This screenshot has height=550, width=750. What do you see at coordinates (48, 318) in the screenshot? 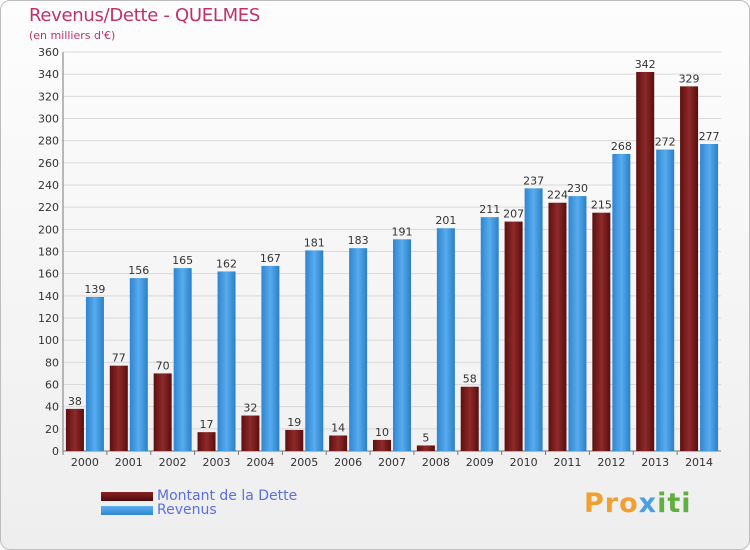
I see `y-tick-label: 120` at bounding box center [48, 318].